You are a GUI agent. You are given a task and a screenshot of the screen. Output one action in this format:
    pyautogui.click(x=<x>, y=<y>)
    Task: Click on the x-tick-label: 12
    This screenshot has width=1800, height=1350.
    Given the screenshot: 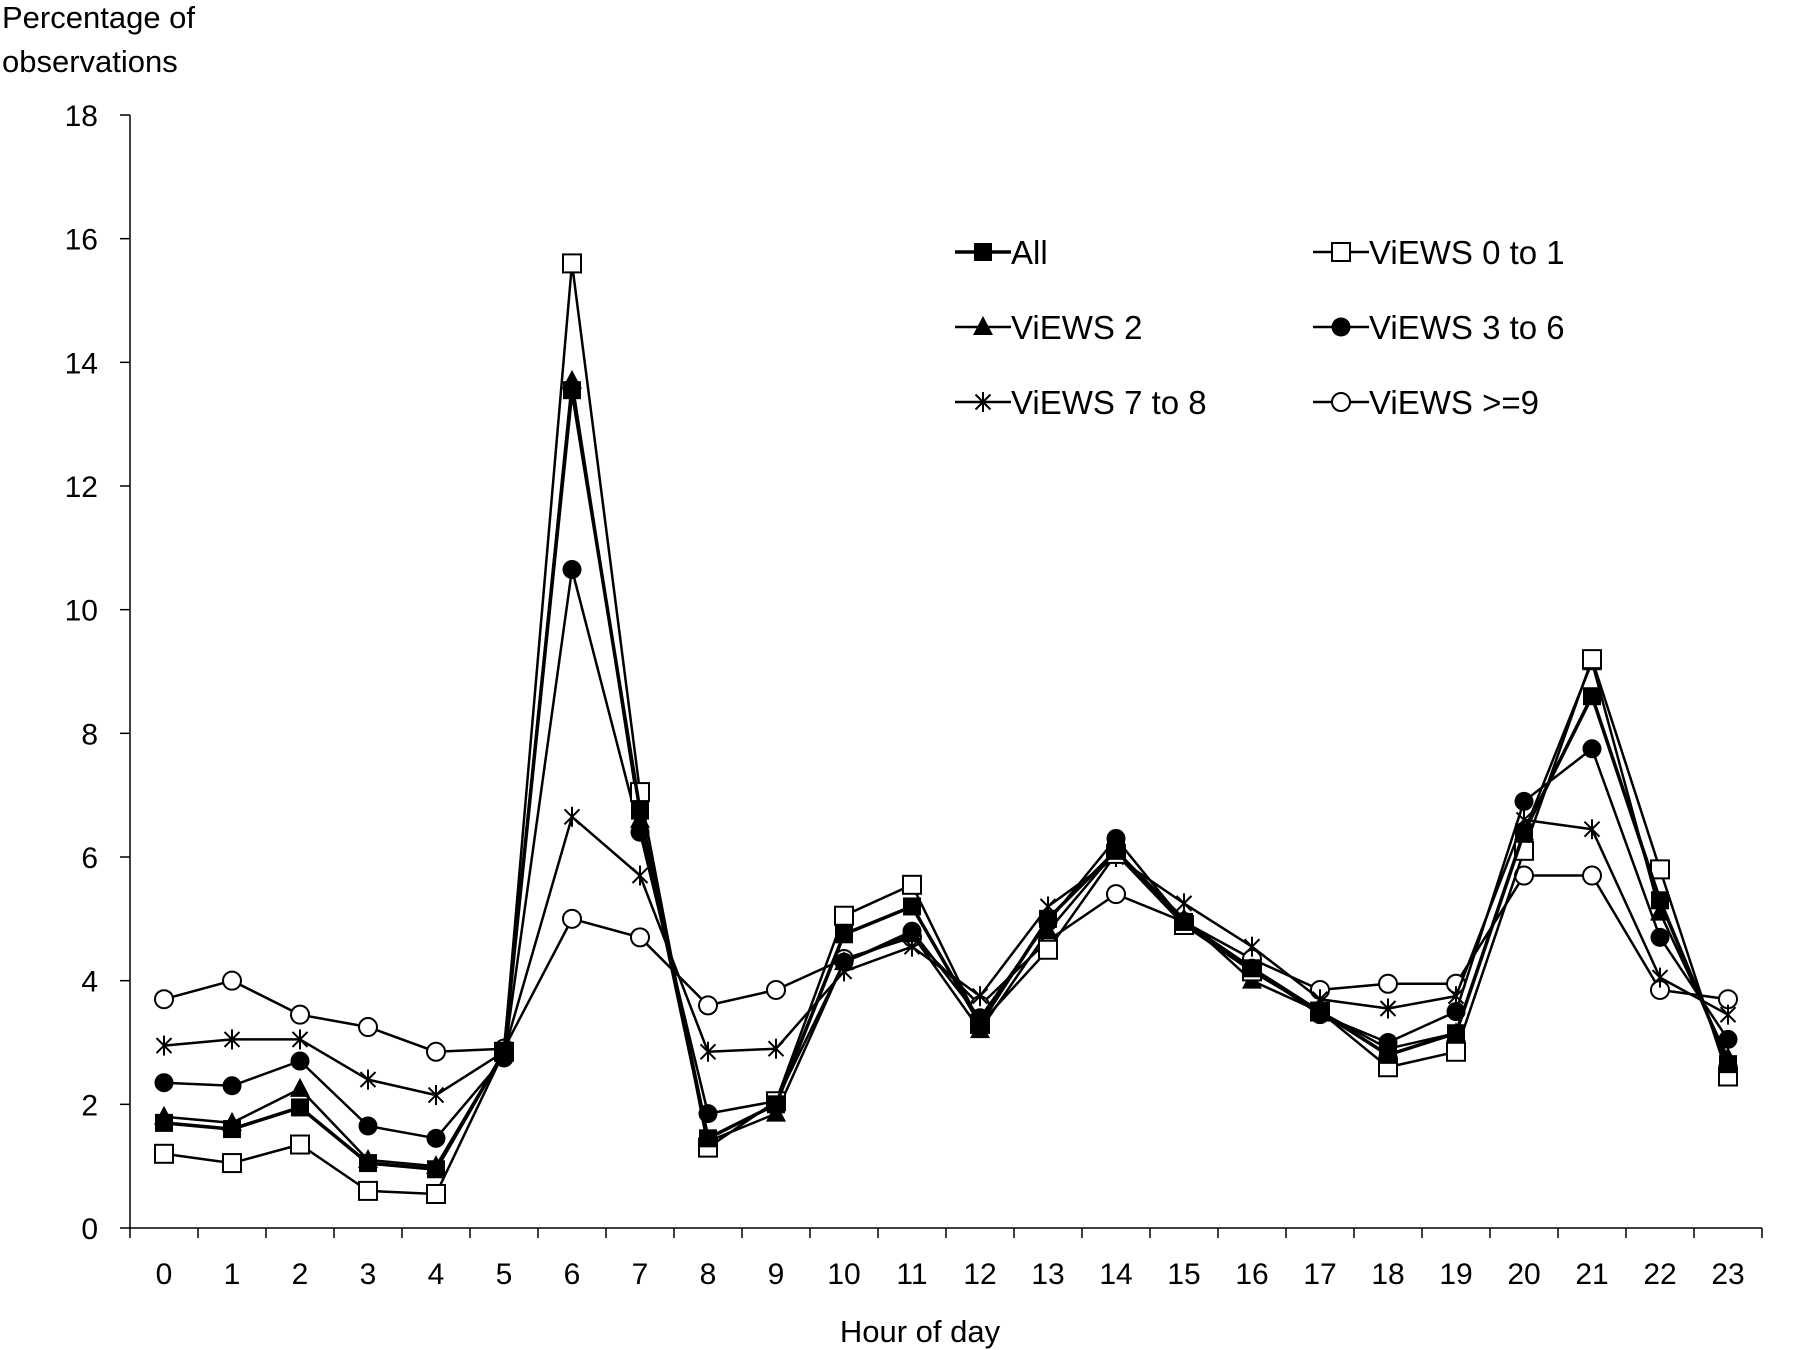 What is the action you would take?
    pyautogui.click(x=979, y=1274)
    